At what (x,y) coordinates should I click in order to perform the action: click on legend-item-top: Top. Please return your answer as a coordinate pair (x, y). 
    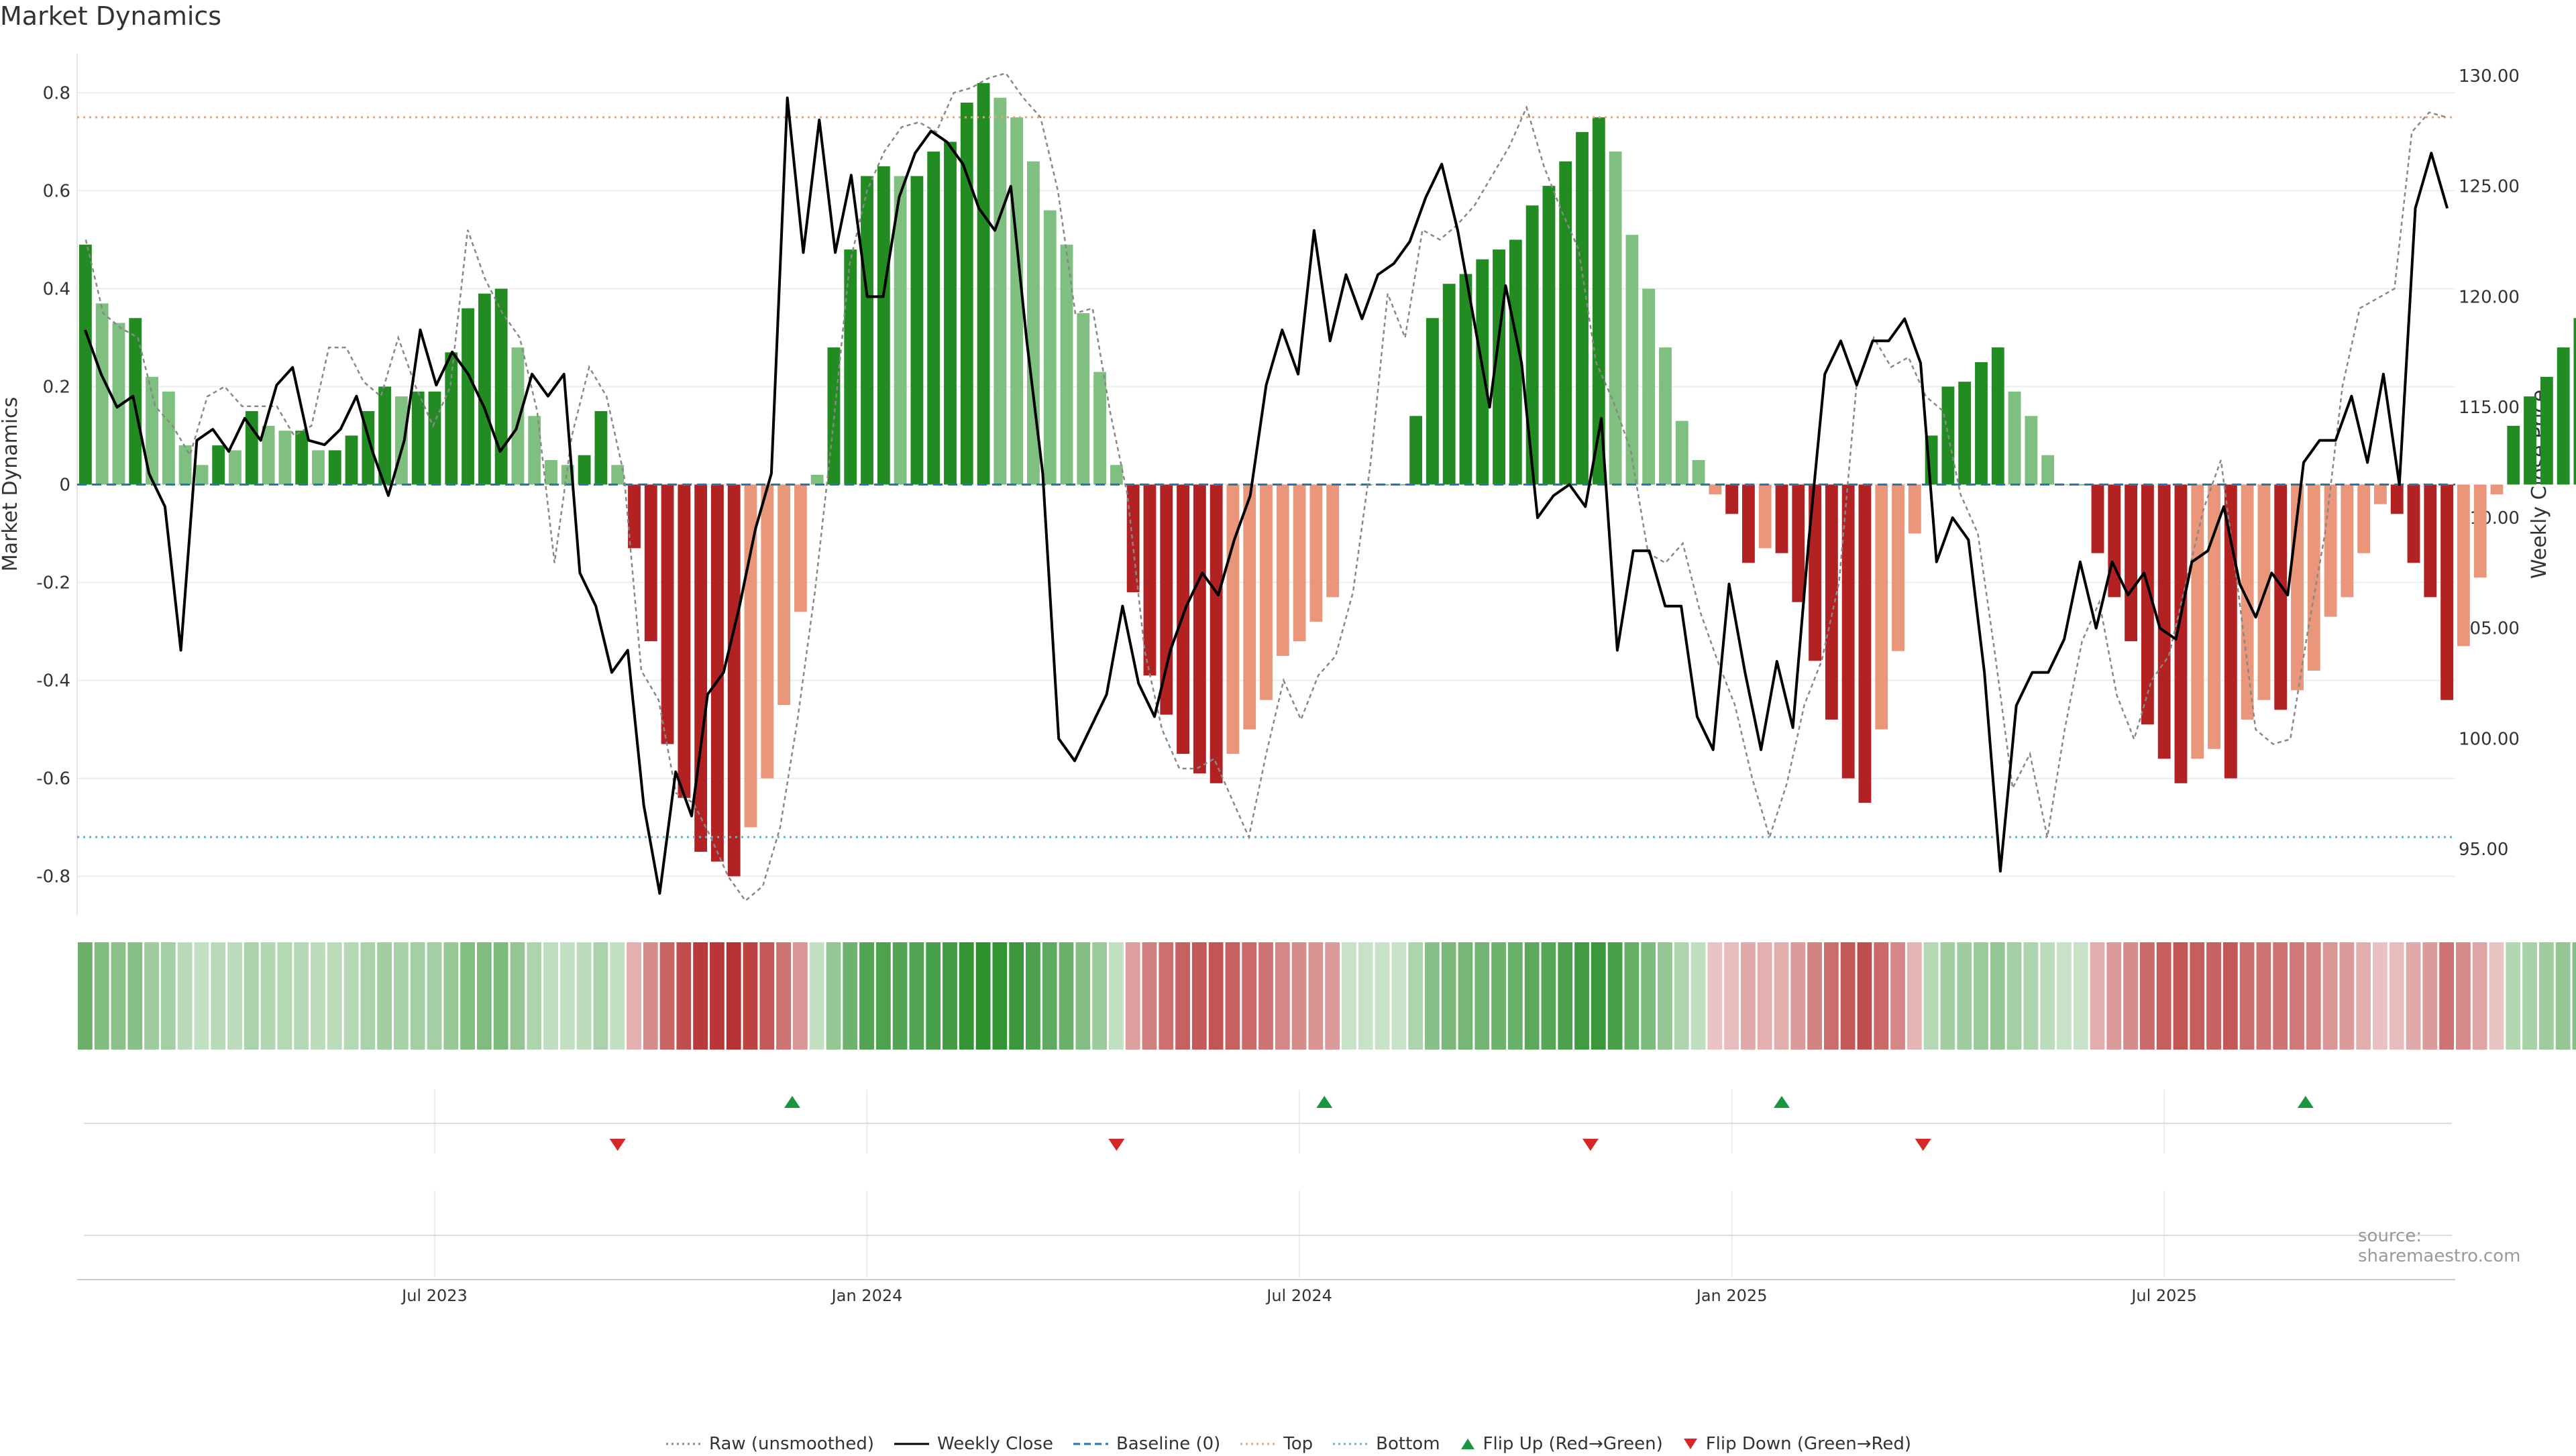
    Looking at the image, I should click on (1276, 1444).